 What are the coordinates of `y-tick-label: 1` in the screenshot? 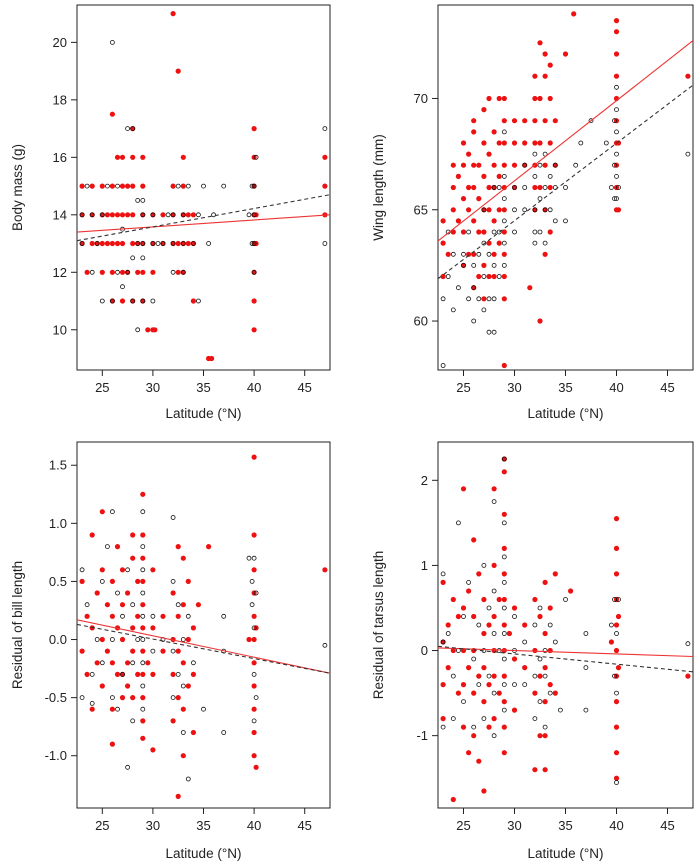 It's located at (424, 565).